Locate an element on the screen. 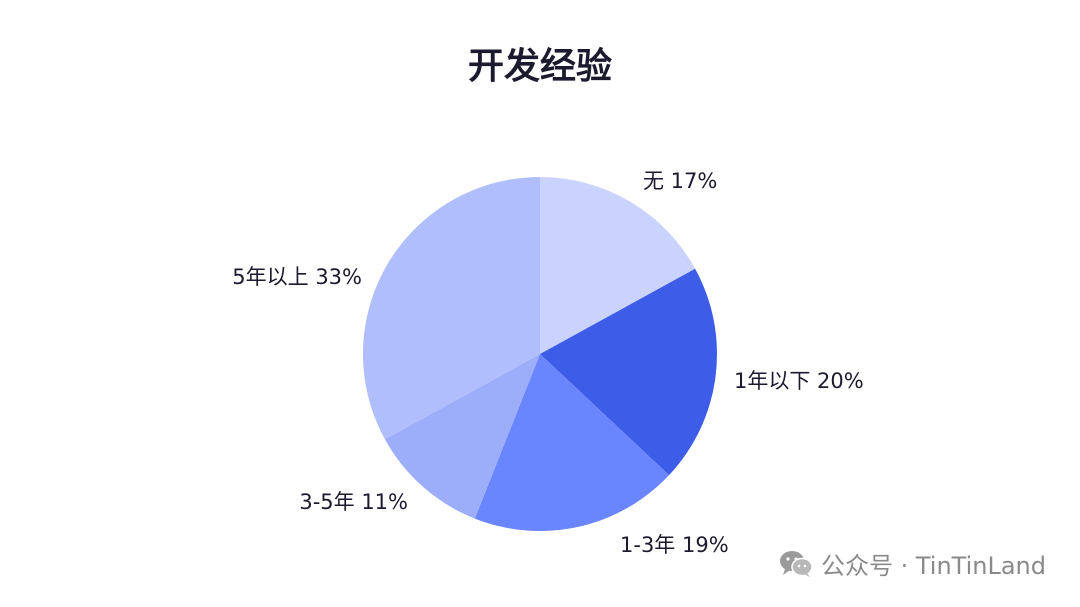  slice-label-4: 3-5年 11% is located at coordinates (353, 502).